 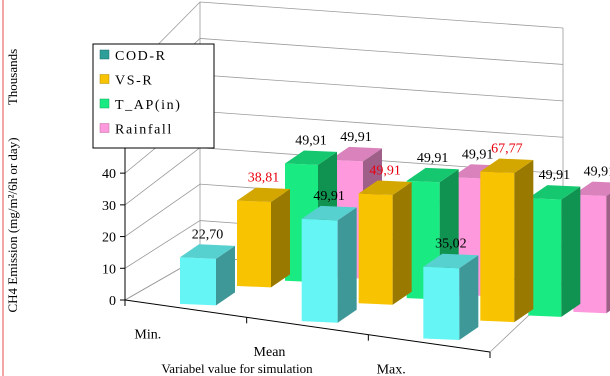 What do you see at coordinates (270, 352) in the screenshot?
I see `x-tick-label: Mean` at bounding box center [270, 352].